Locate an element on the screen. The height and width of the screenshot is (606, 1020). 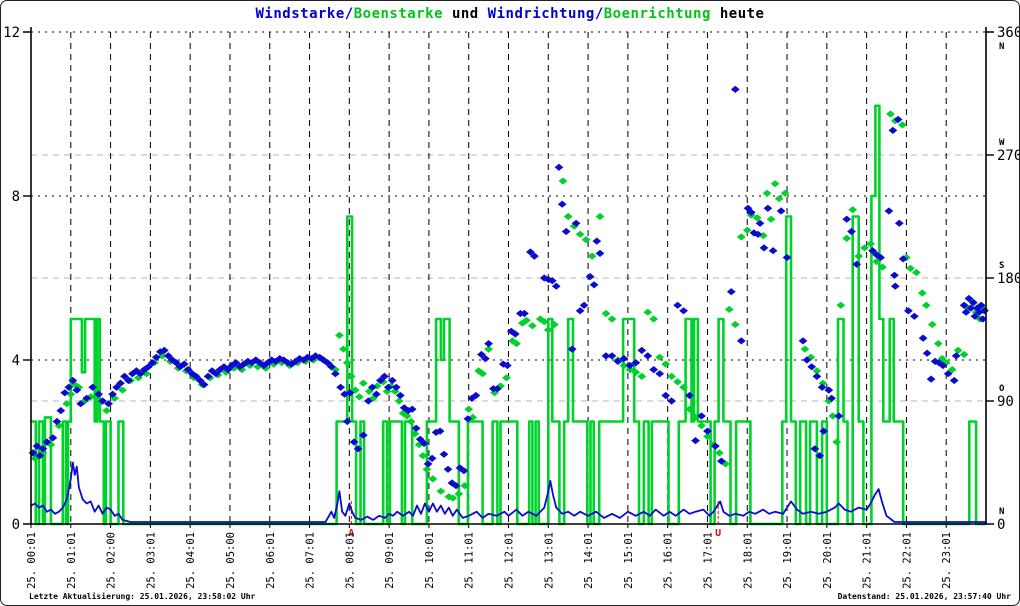
x-axis-label: 25. 08:01 is located at coordinates (350, 560).